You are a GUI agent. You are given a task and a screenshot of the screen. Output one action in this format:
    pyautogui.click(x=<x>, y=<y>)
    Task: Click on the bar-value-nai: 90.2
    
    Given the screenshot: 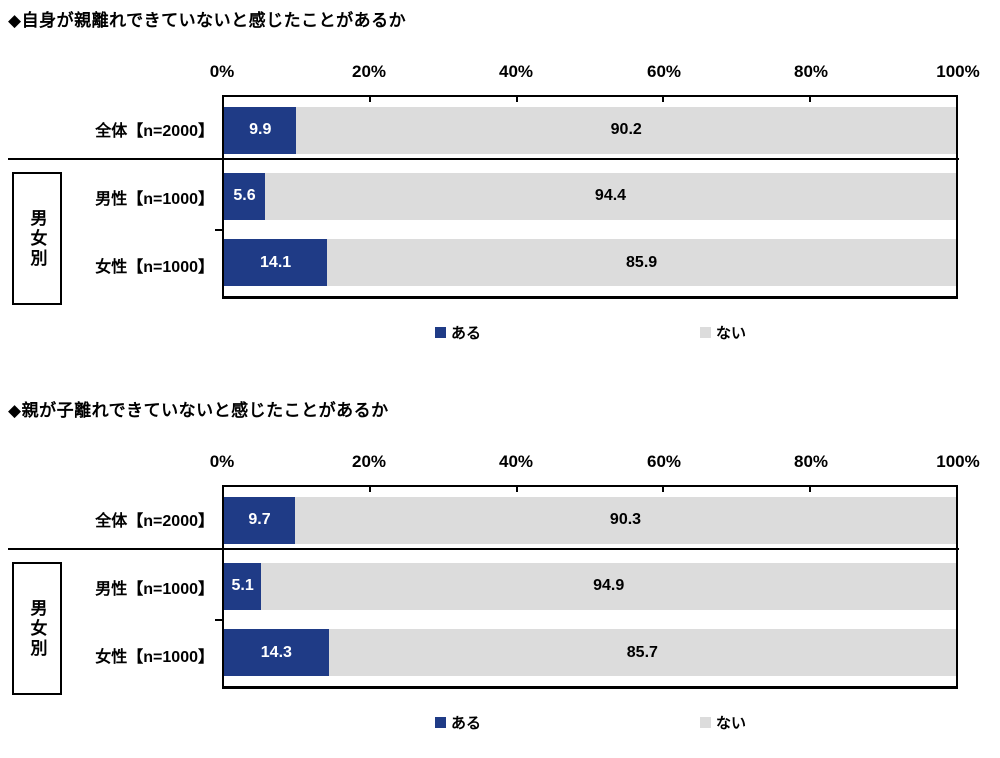 What is the action you would take?
    pyautogui.click(x=626, y=130)
    